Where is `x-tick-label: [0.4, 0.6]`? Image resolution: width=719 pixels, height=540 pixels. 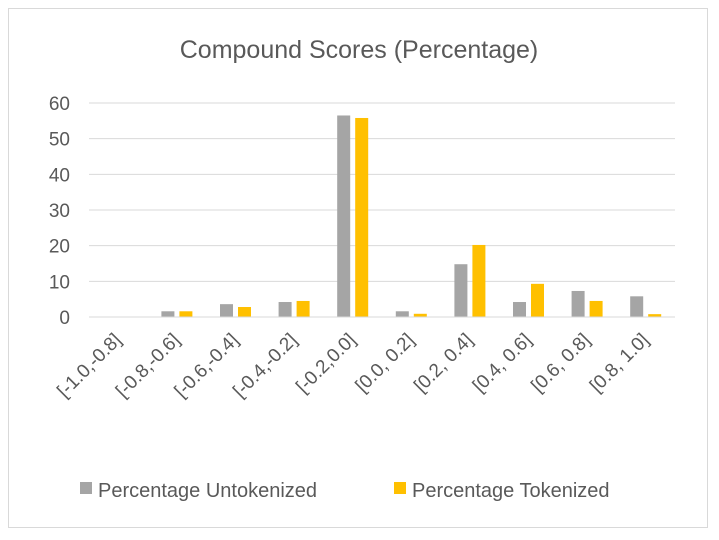
x-tick-label: [0.4, 0.6] is located at coordinates (502, 363).